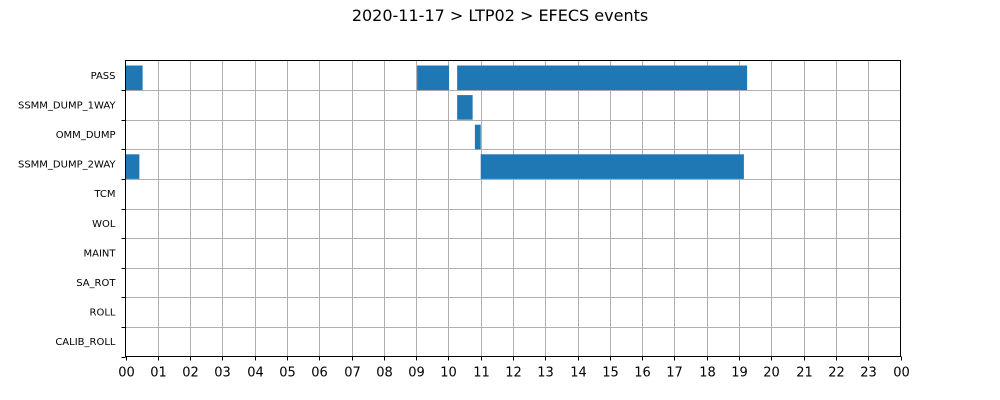 This screenshot has width=1000, height=400. Describe the element at coordinates (352, 373) in the screenshot. I see `x-tick-label: 07` at that location.